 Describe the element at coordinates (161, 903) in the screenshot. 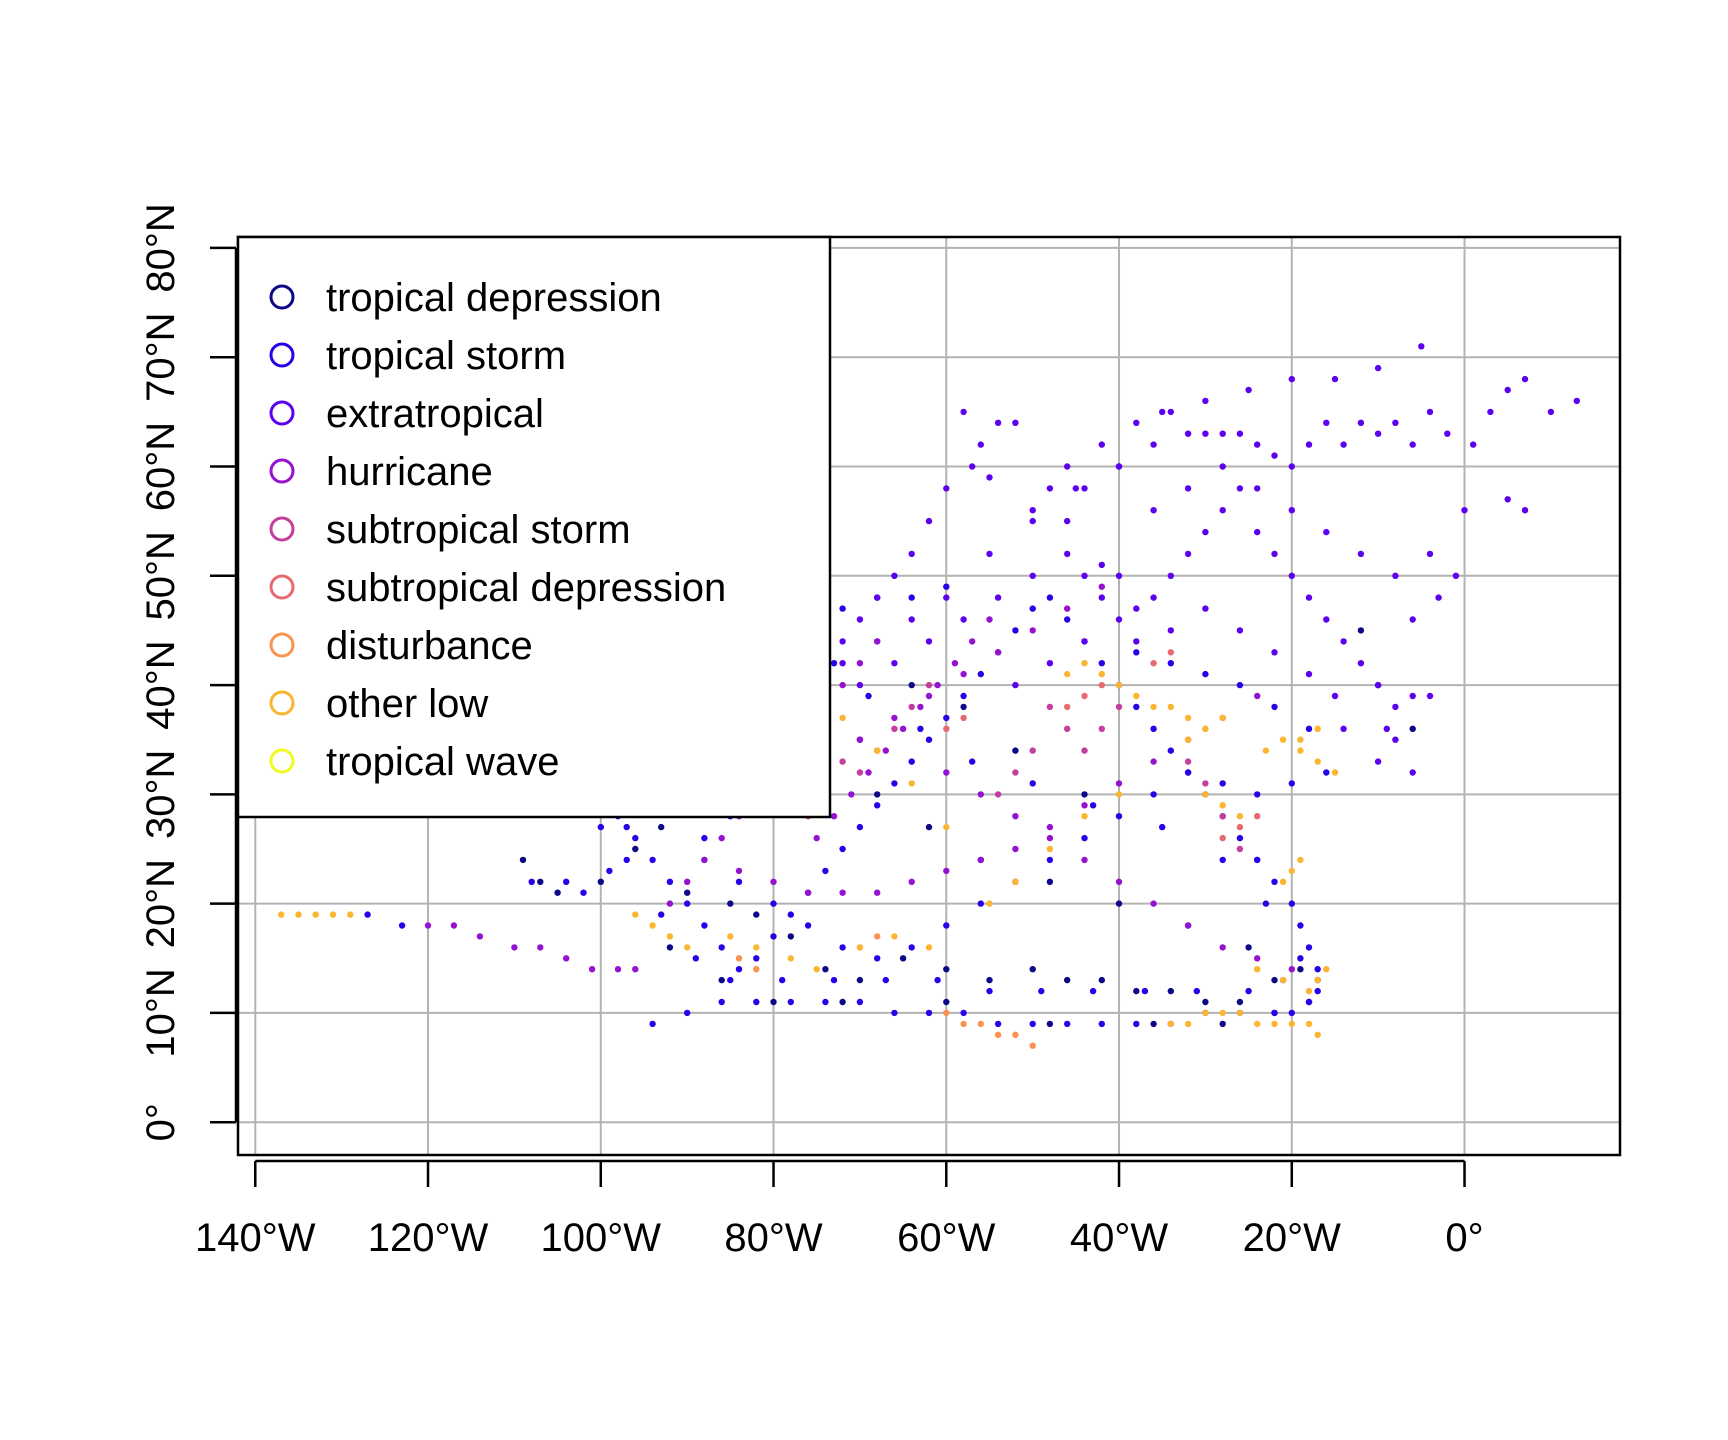

I see `y-tick-label-2: 20°N` at that location.